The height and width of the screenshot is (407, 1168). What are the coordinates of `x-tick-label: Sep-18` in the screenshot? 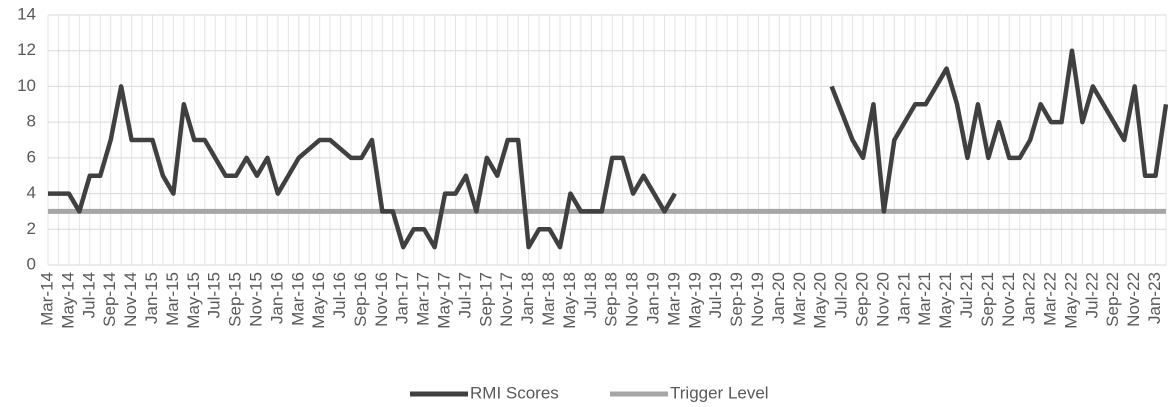 It's located at (611, 299).